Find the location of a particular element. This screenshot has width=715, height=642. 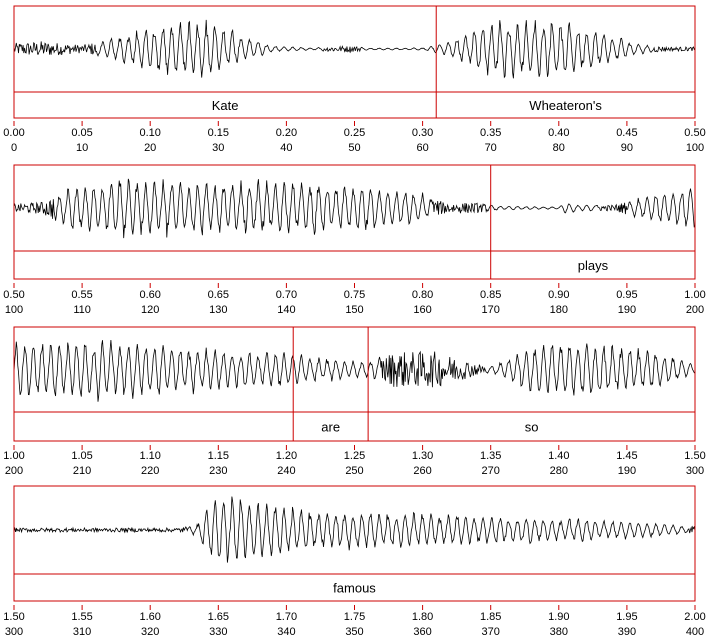

time-tick-label: 0.65 is located at coordinates (218, 295).